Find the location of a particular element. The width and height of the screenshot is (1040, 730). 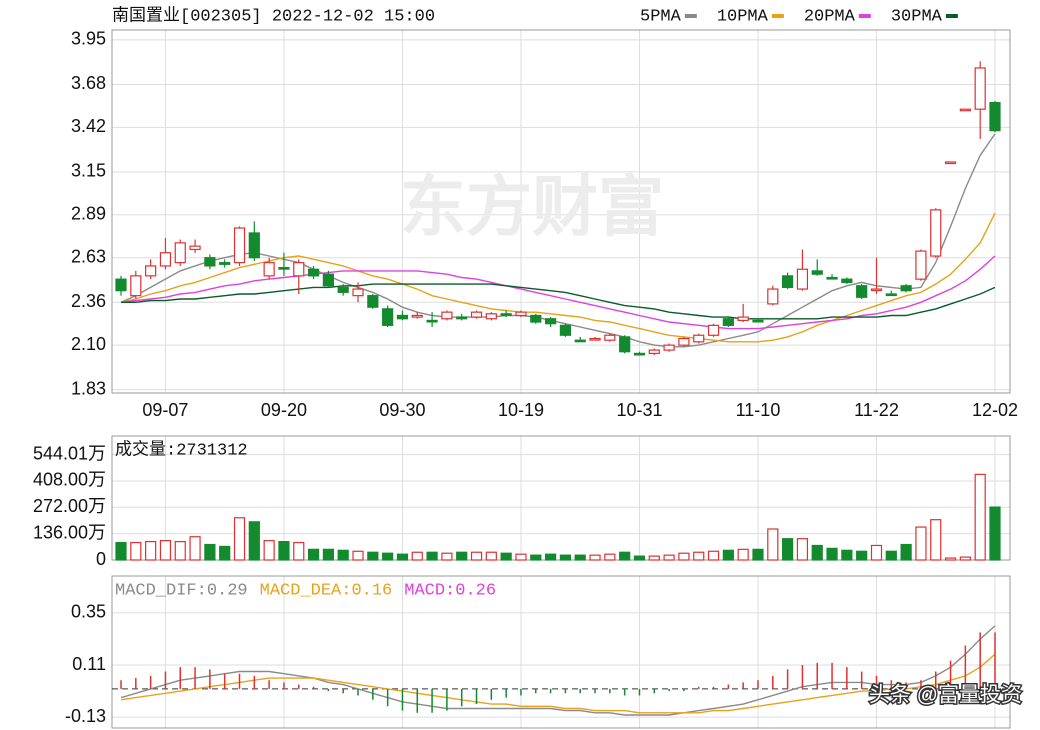

legend-label: MACD:0.26 is located at coordinates (450, 590).